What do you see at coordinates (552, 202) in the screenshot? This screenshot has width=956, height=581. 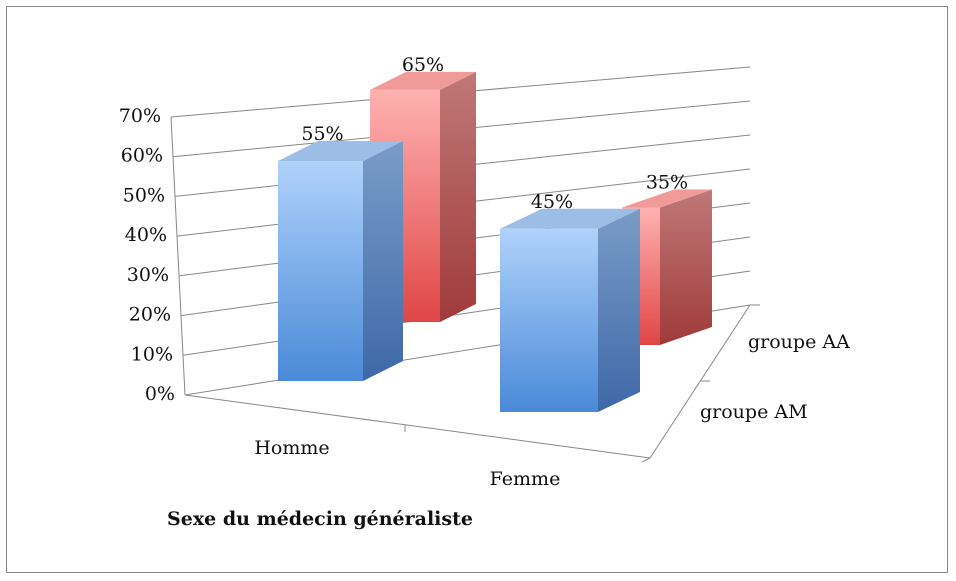 I see `data-label: 45%` at bounding box center [552, 202].